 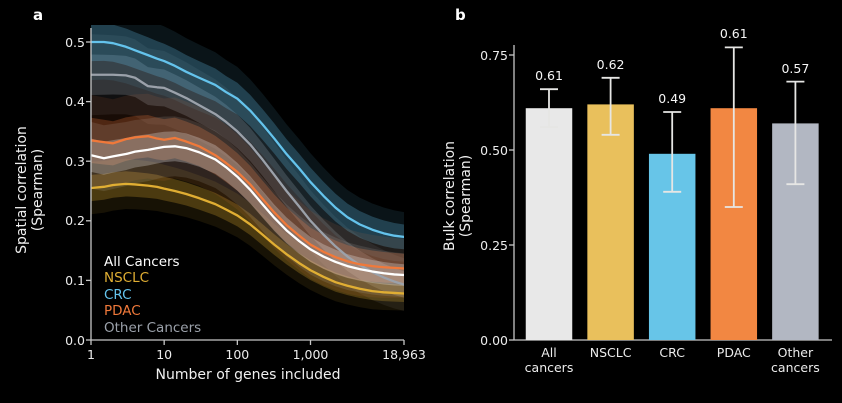 I want to click on panel-b-y-tick-label: 0.50, so click(x=494, y=150).